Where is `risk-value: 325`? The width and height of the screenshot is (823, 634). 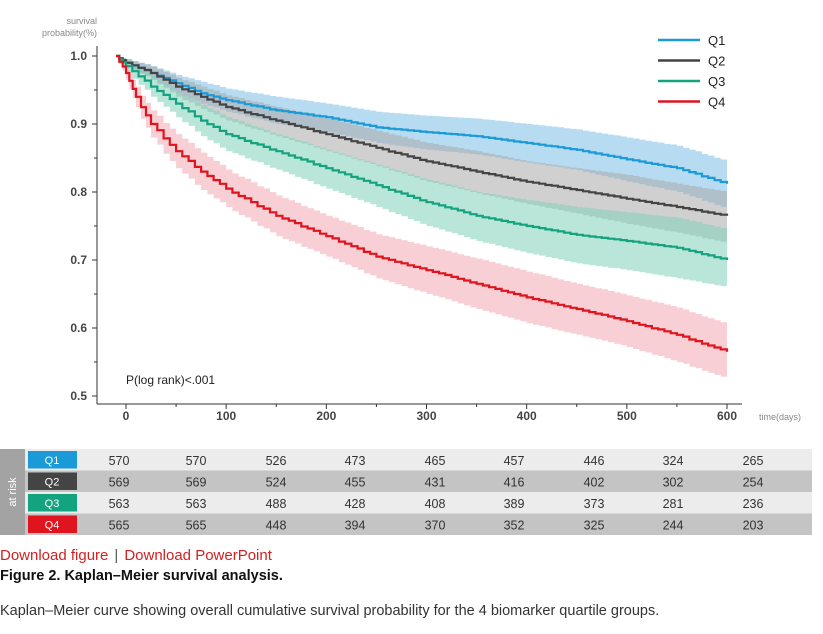 risk-value: 325 is located at coordinates (594, 526).